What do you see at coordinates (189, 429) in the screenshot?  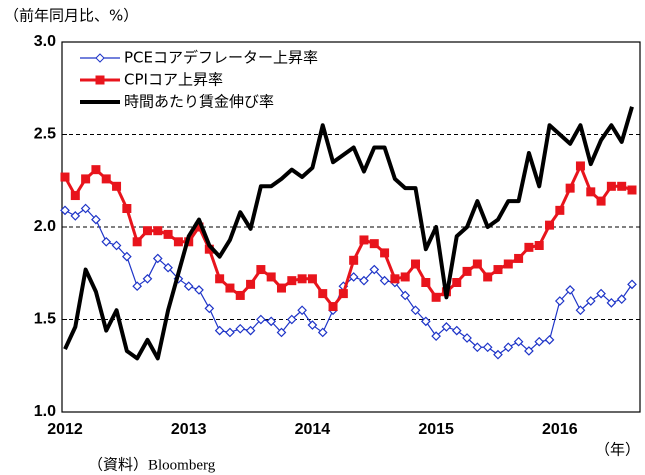 I see `x-tick-label: 2013` at bounding box center [189, 429].